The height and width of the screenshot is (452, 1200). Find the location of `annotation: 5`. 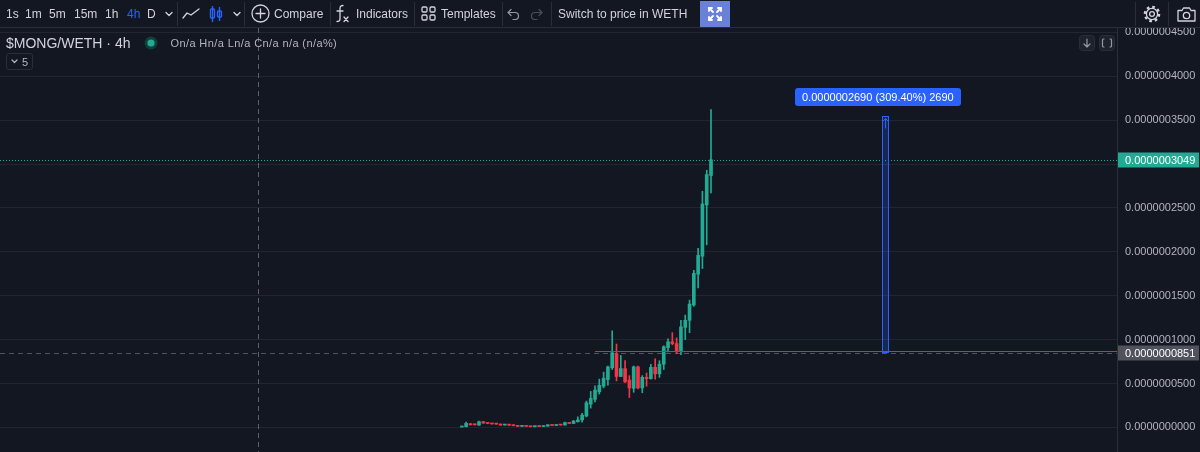

annotation: 5 is located at coordinates (25, 61).